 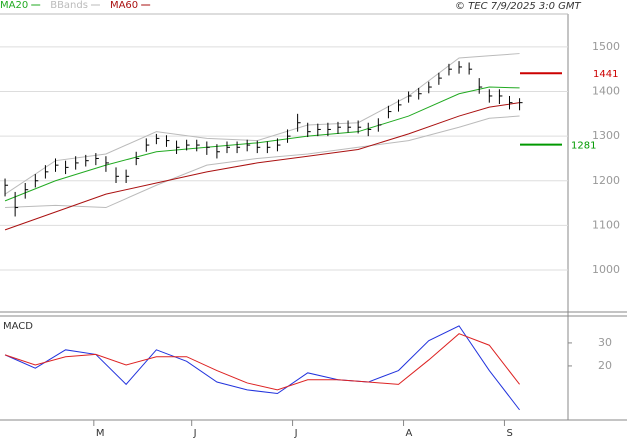 What do you see at coordinates (69, 5) in the screenshot?
I see `legend-label: BBands` at bounding box center [69, 5].